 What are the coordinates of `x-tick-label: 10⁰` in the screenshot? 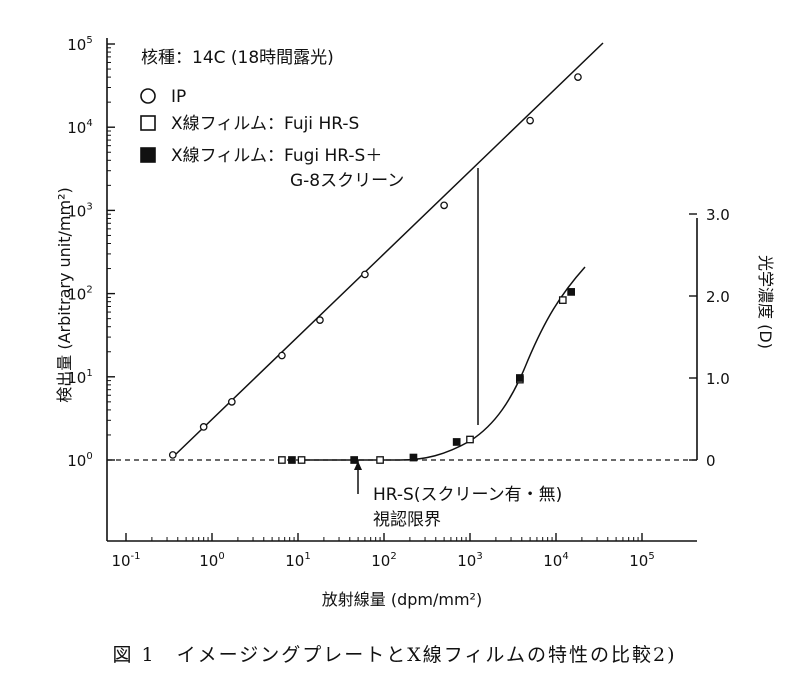 It's located at (211, 560).